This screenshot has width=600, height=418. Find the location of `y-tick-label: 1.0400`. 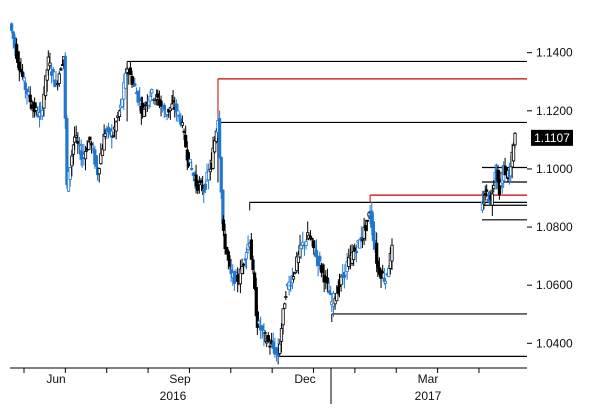

y-tick-label: 1.0400 is located at coordinates (554, 343).